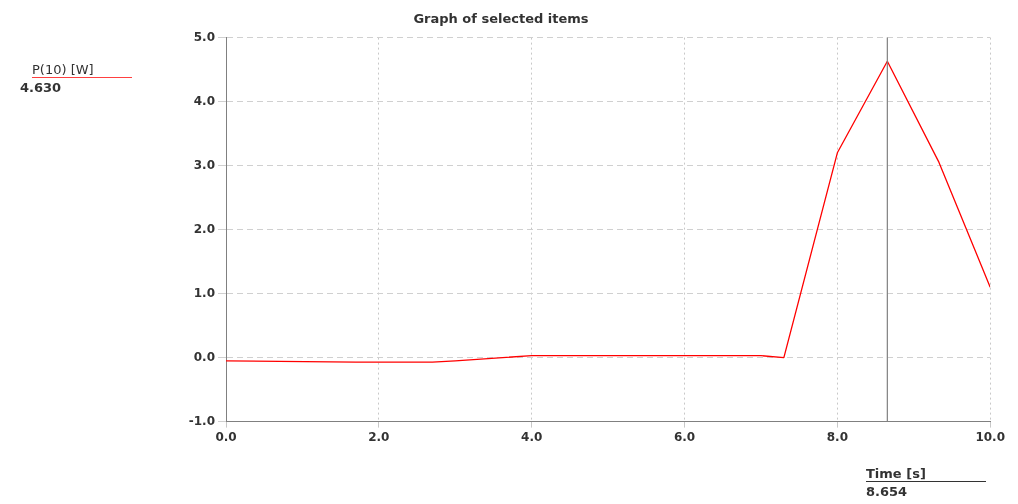 The width and height of the screenshot is (1018, 504). What do you see at coordinates (204, 36) in the screenshot?
I see `y-tick-label: 5.0` at bounding box center [204, 36].